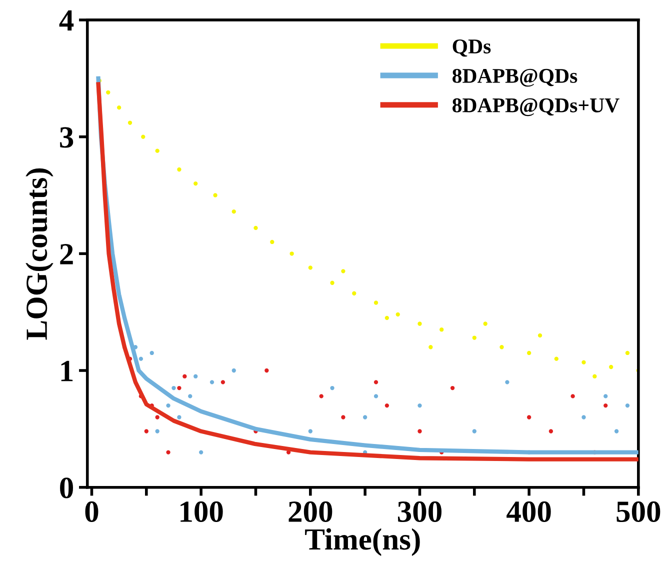 Image resolution: width=672 pixels, height=570 pixels. Describe the element at coordinates (638, 511) in the screenshot. I see `x-tick-label: 500` at that location.